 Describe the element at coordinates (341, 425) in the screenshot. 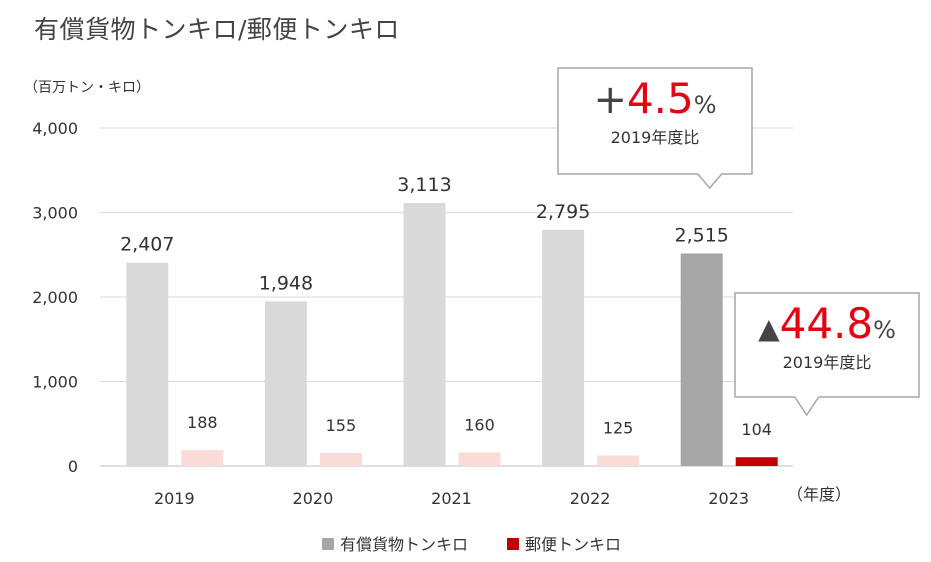

I see `mail-value-label: 155` at that location.